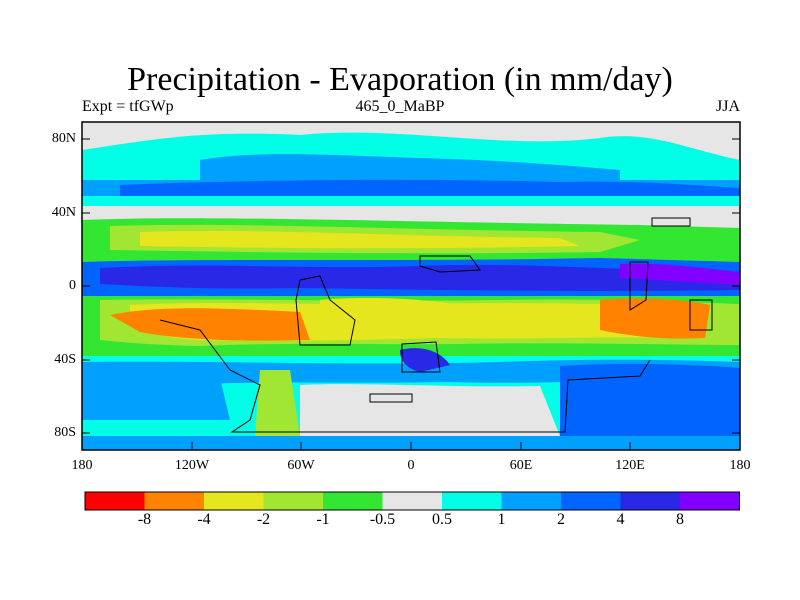 The height and width of the screenshot is (600, 800). I want to click on experiment-label: Expt = tfGWp, so click(128, 106).